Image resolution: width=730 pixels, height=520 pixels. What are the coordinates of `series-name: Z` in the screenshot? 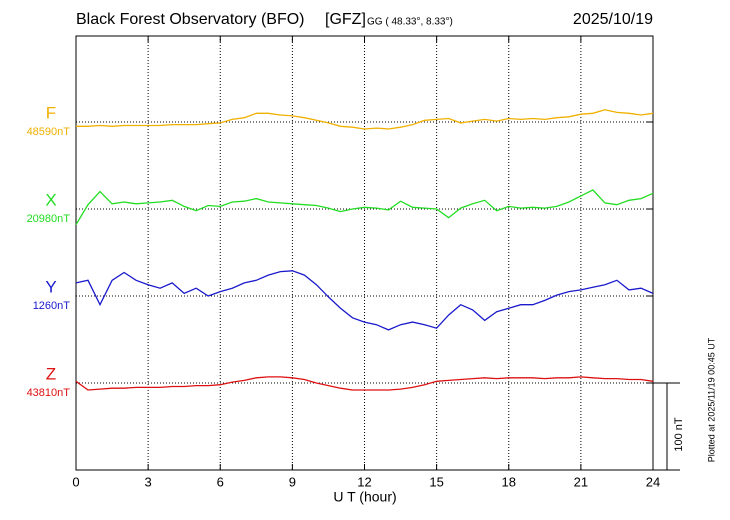 It's located at (51, 373).